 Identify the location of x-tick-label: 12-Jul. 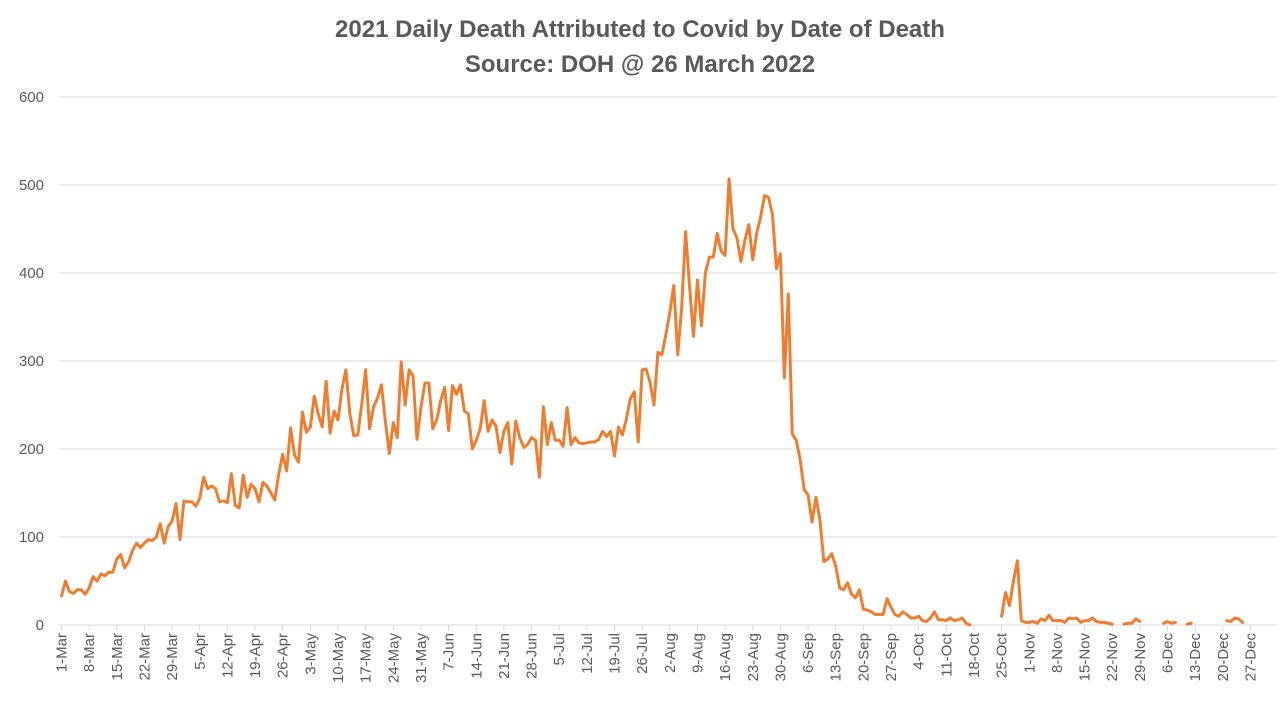
(587, 653).